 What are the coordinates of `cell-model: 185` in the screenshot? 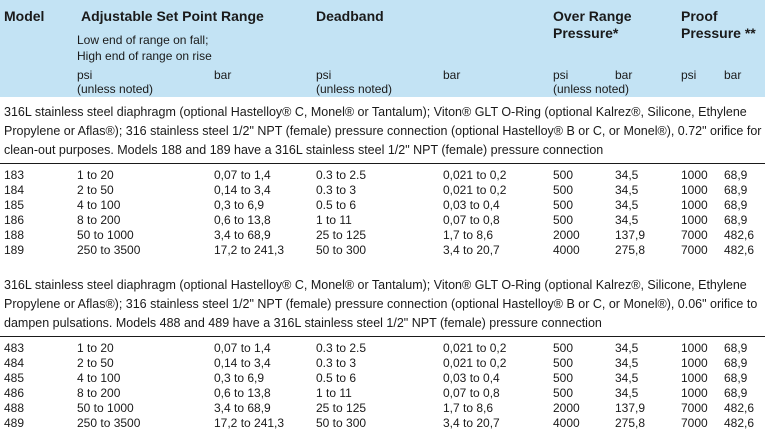 It's located at (14, 205).